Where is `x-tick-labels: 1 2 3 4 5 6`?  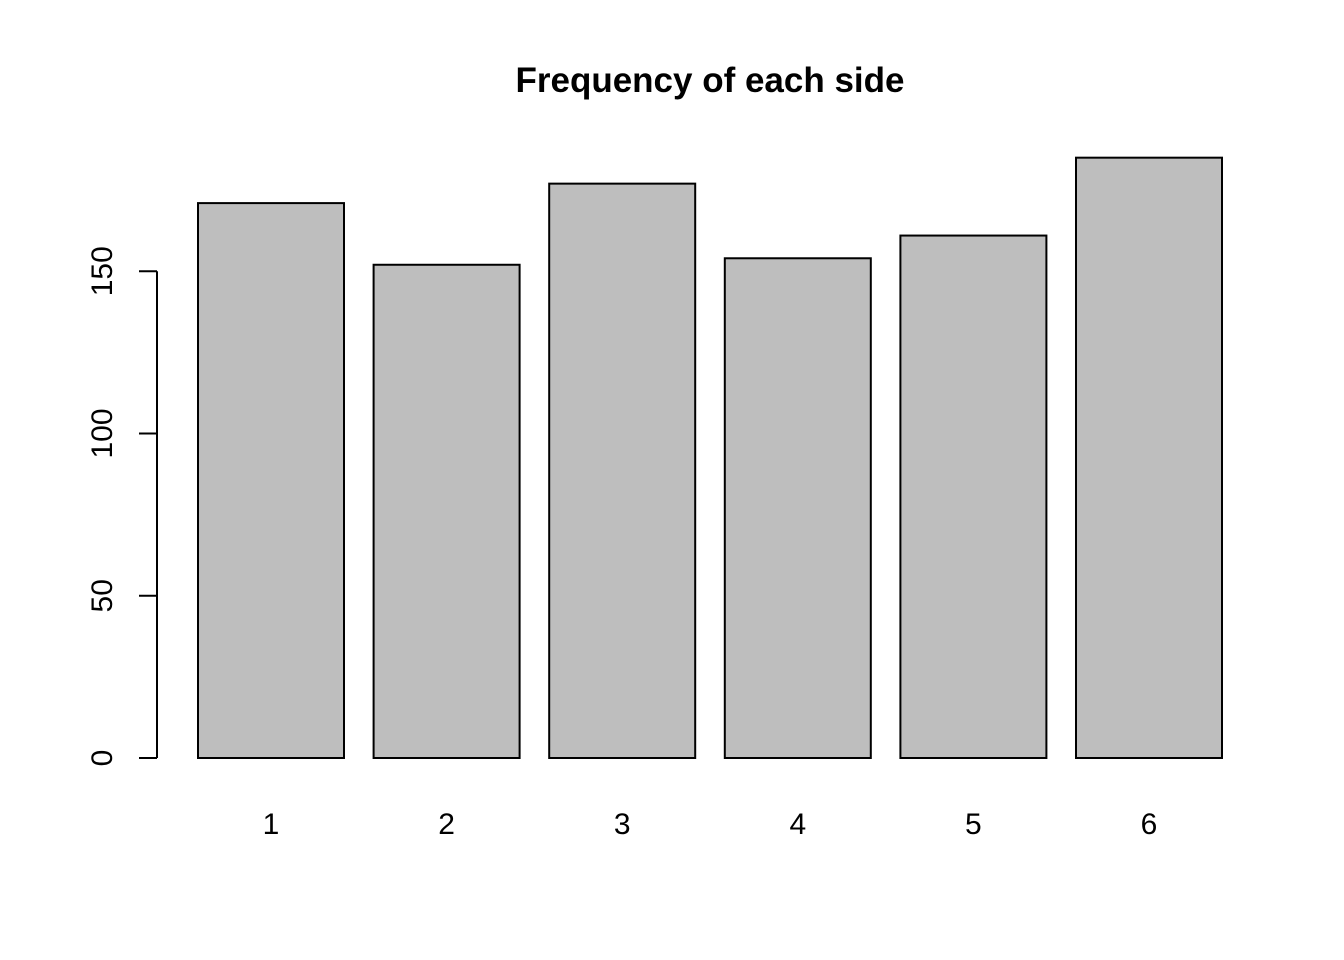 x-tick-labels: 1 2 3 4 5 6 is located at coordinates (710, 824).